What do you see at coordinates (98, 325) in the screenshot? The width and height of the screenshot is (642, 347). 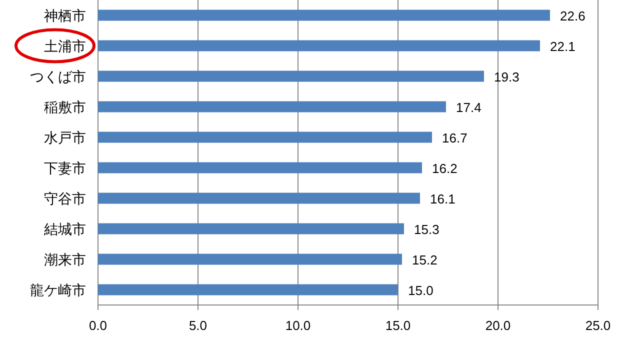 I see `x-tick-label: 0.0` at bounding box center [98, 325].